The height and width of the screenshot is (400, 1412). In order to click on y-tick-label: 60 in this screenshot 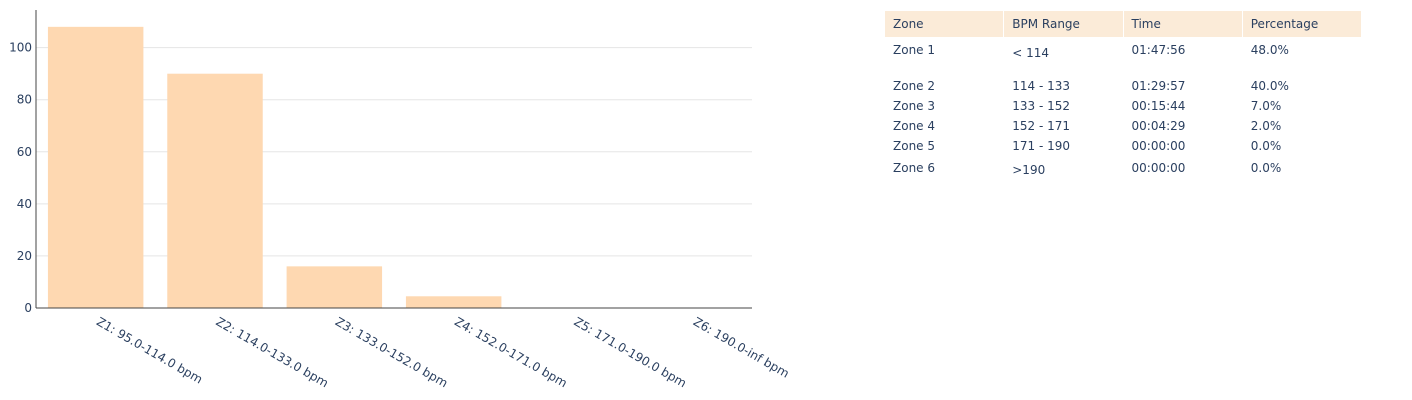, I will do `click(24, 152)`.